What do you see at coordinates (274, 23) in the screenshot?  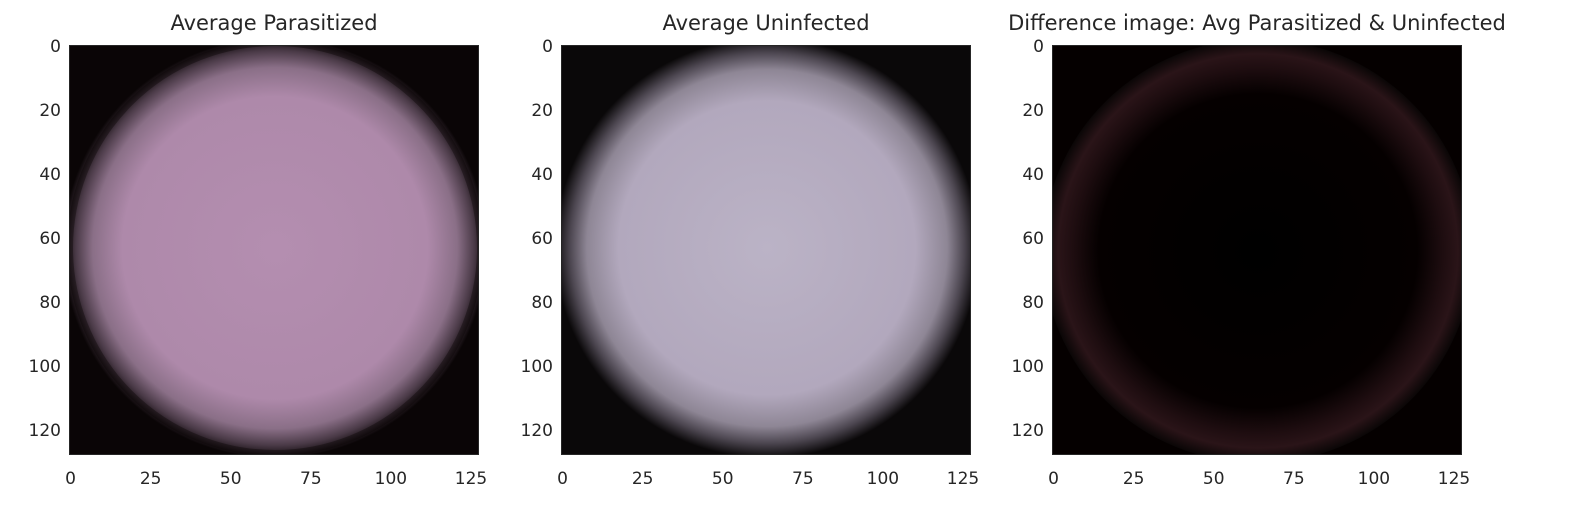 I see `panel-title: Average Parasitized` at bounding box center [274, 23].